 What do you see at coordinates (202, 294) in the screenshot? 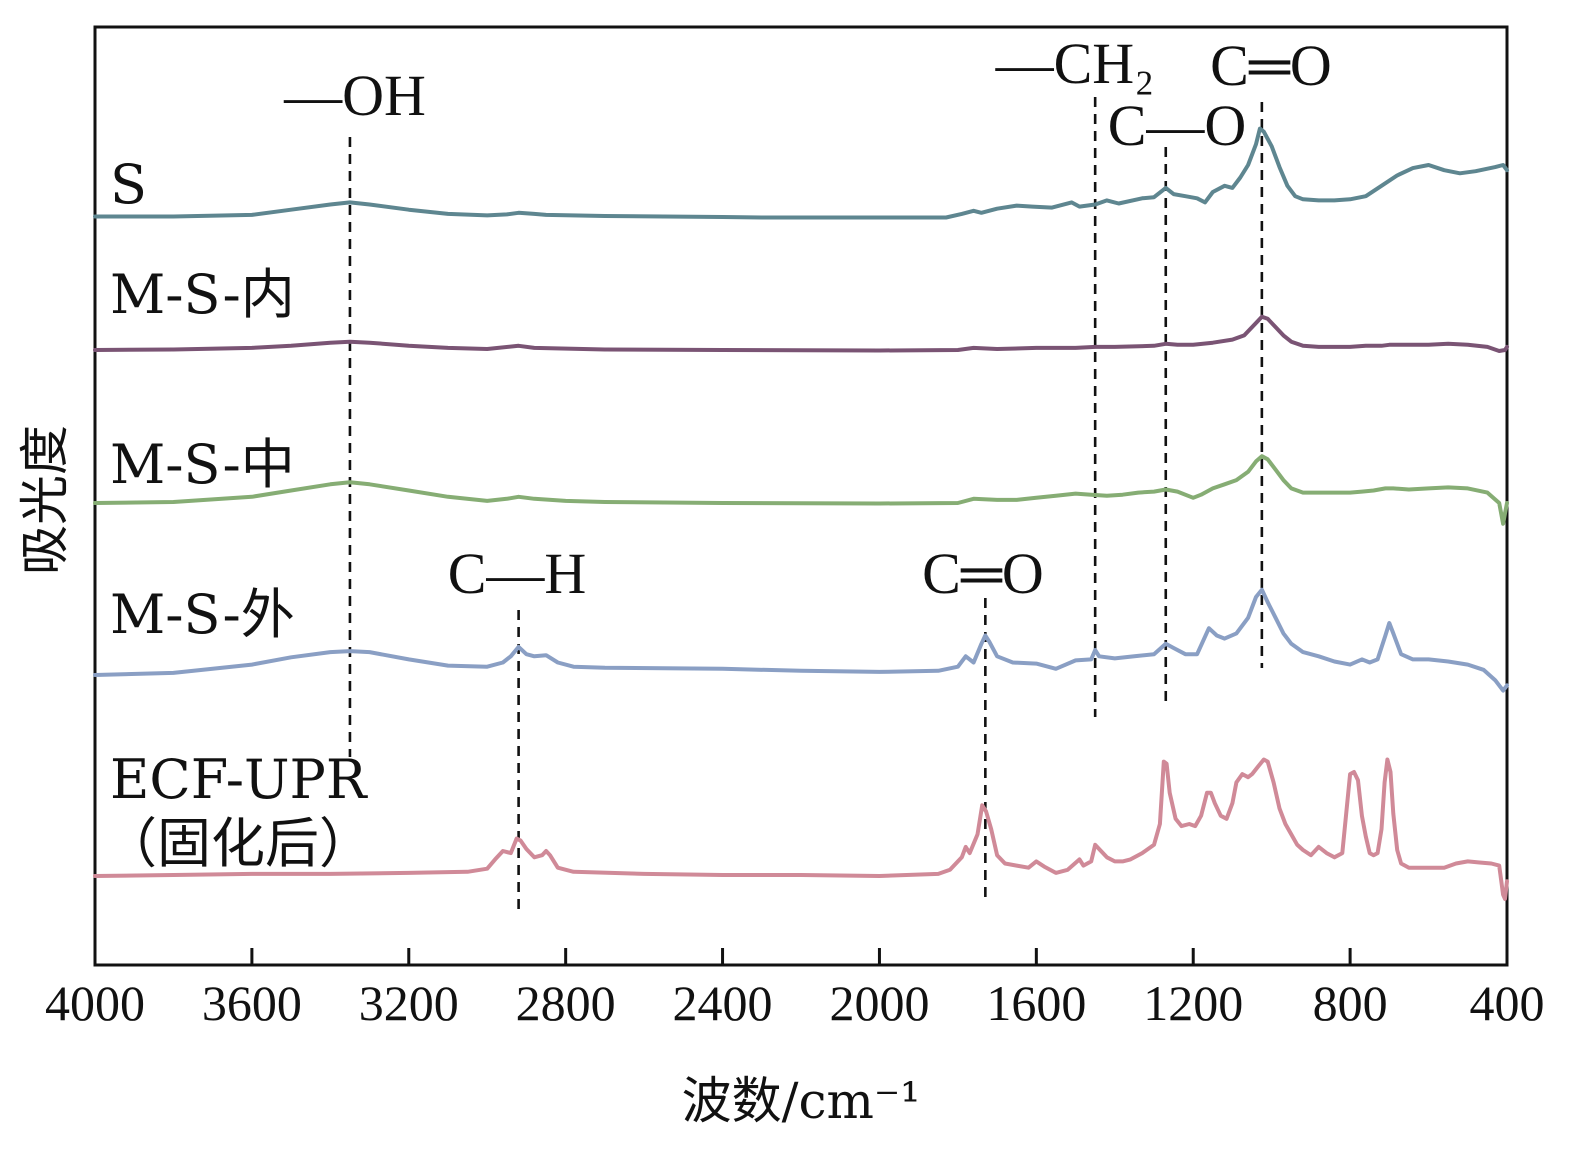
I see `series-label: M-S-内` at bounding box center [202, 294].